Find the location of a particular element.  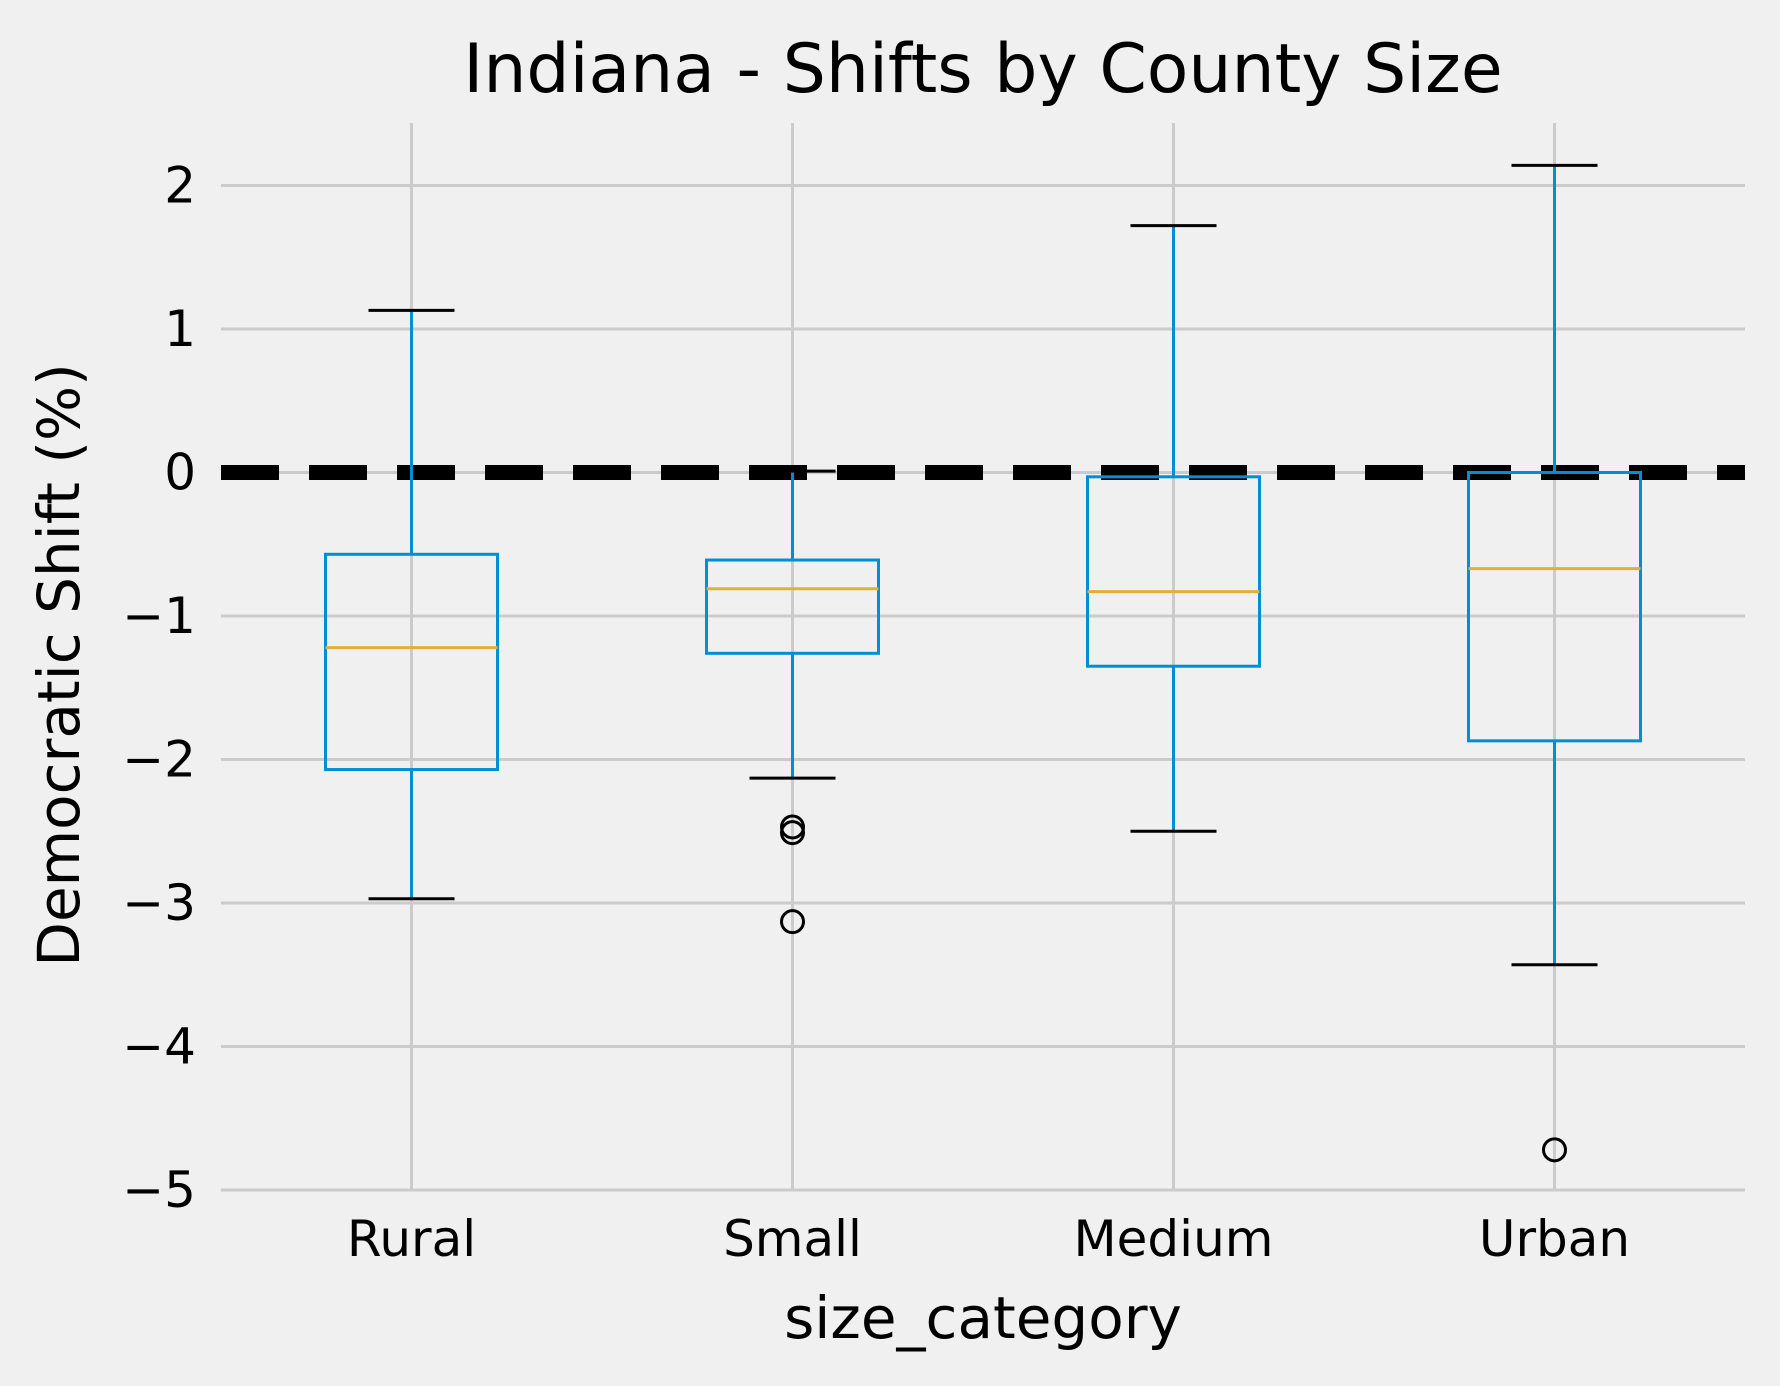

x-tick-label: Urban is located at coordinates (1554, 1239).